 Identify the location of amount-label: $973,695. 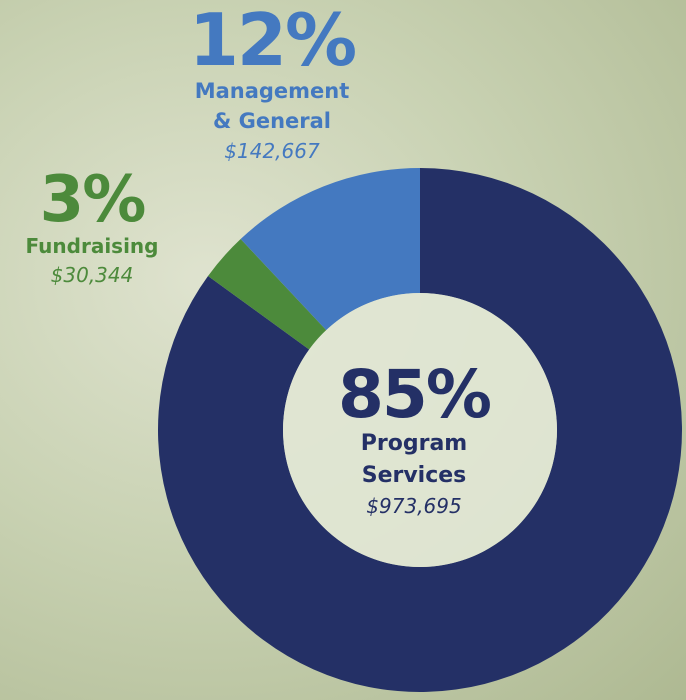
(414, 505).